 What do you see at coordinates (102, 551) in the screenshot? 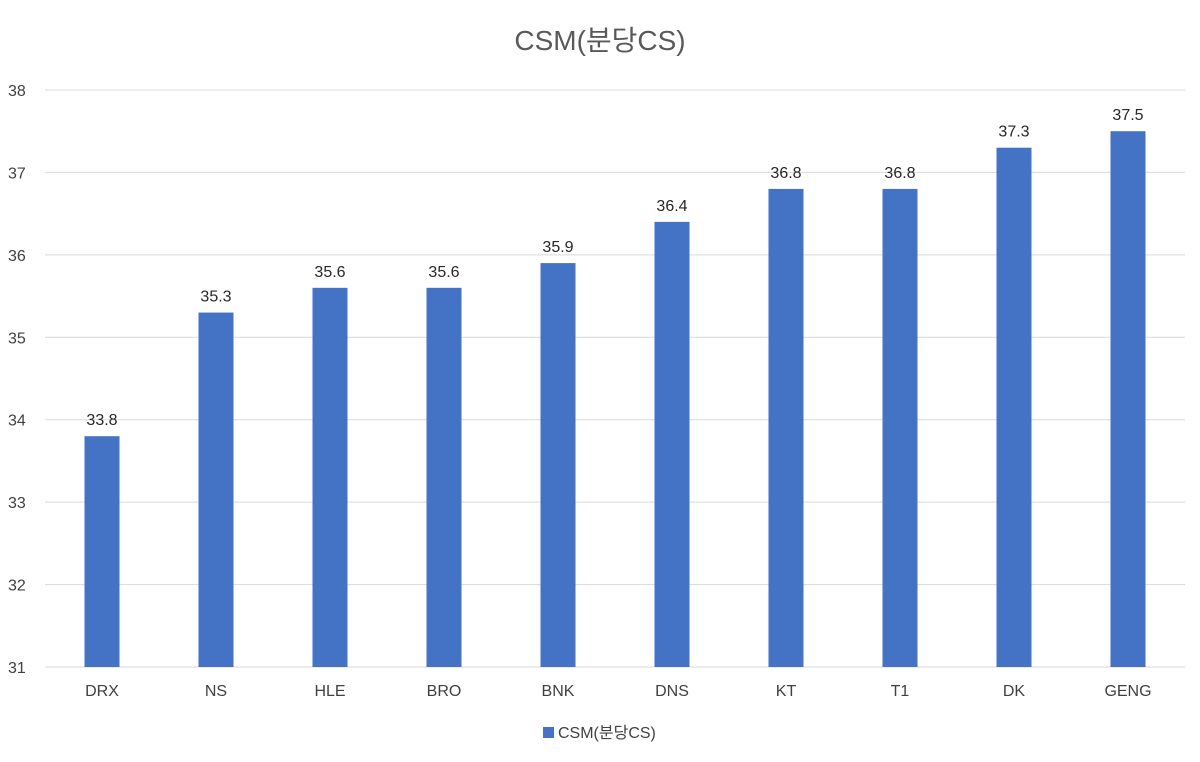
I see `bar-drx` at bounding box center [102, 551].